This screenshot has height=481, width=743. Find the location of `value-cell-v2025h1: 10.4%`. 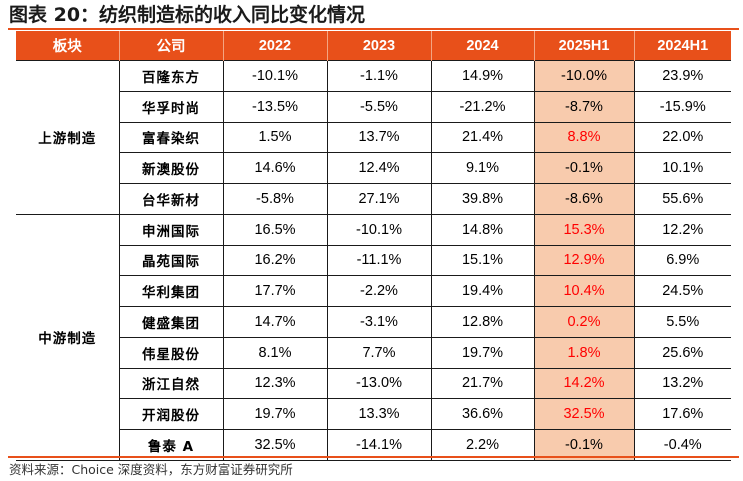

value-cell-v2025h1: 10.4% is located at coordinates (584, 291).